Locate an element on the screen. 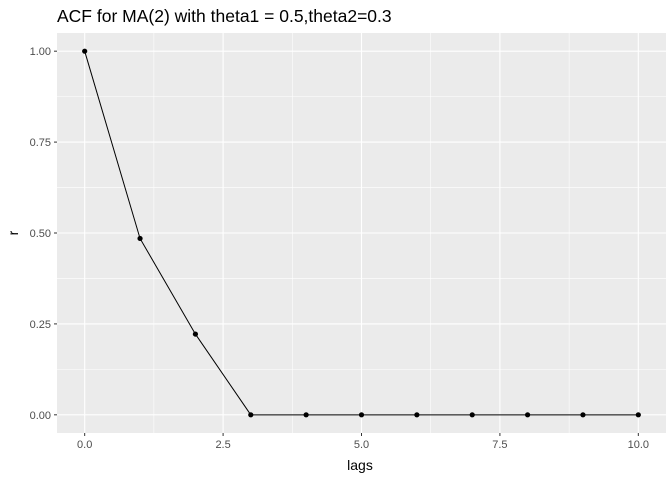  x-axis-title: lags is located at coordinates (360, 465).